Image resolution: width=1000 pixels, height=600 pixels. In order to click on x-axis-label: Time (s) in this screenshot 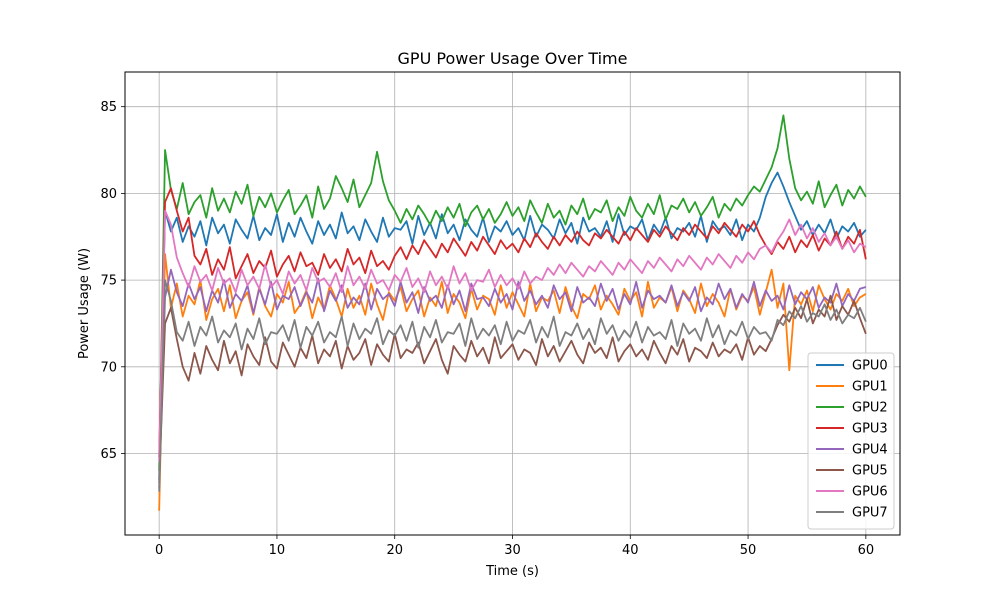, I will do `click(512, 571)`.